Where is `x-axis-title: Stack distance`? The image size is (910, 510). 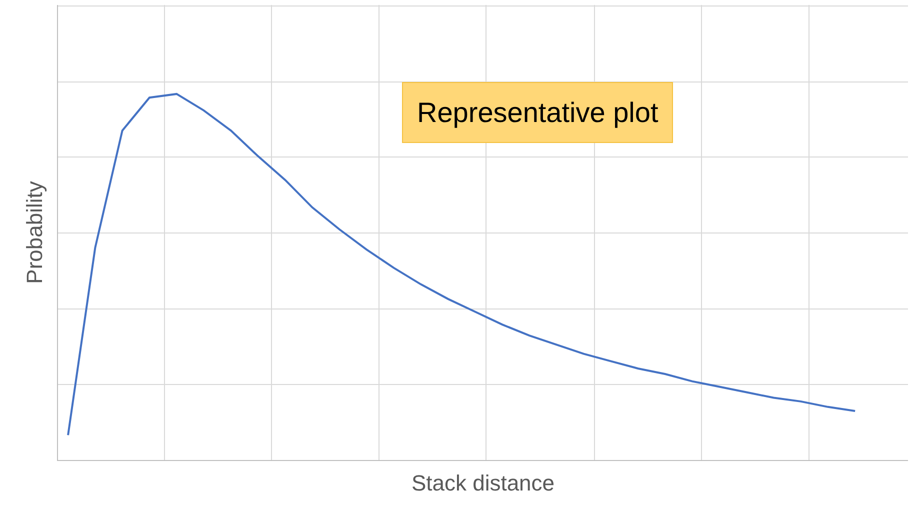
x-axis-title: Stack distance is located at coordinates (483, 483).